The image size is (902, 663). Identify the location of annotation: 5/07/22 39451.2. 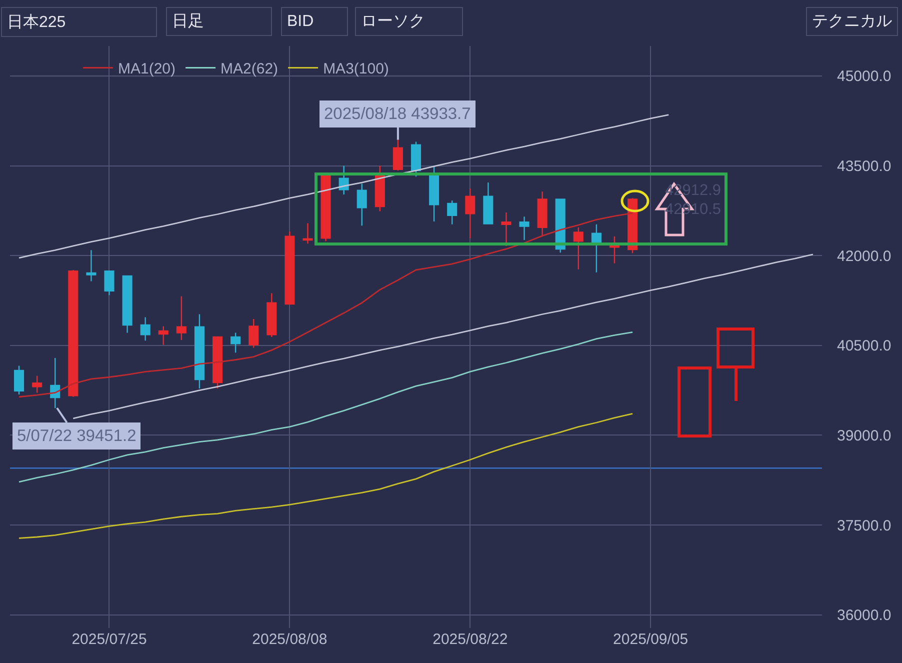
(76, 436).